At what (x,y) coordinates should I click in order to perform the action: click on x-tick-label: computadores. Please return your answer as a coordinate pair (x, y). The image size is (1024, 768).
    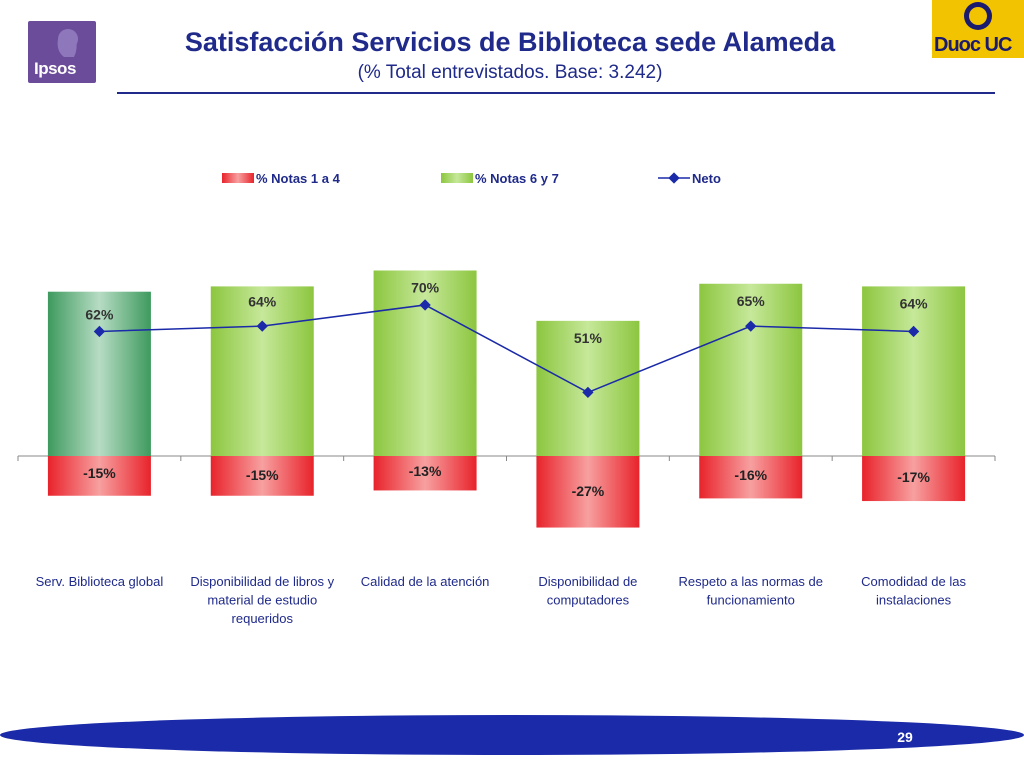
    Looking at the image, I should click on (588, 600).